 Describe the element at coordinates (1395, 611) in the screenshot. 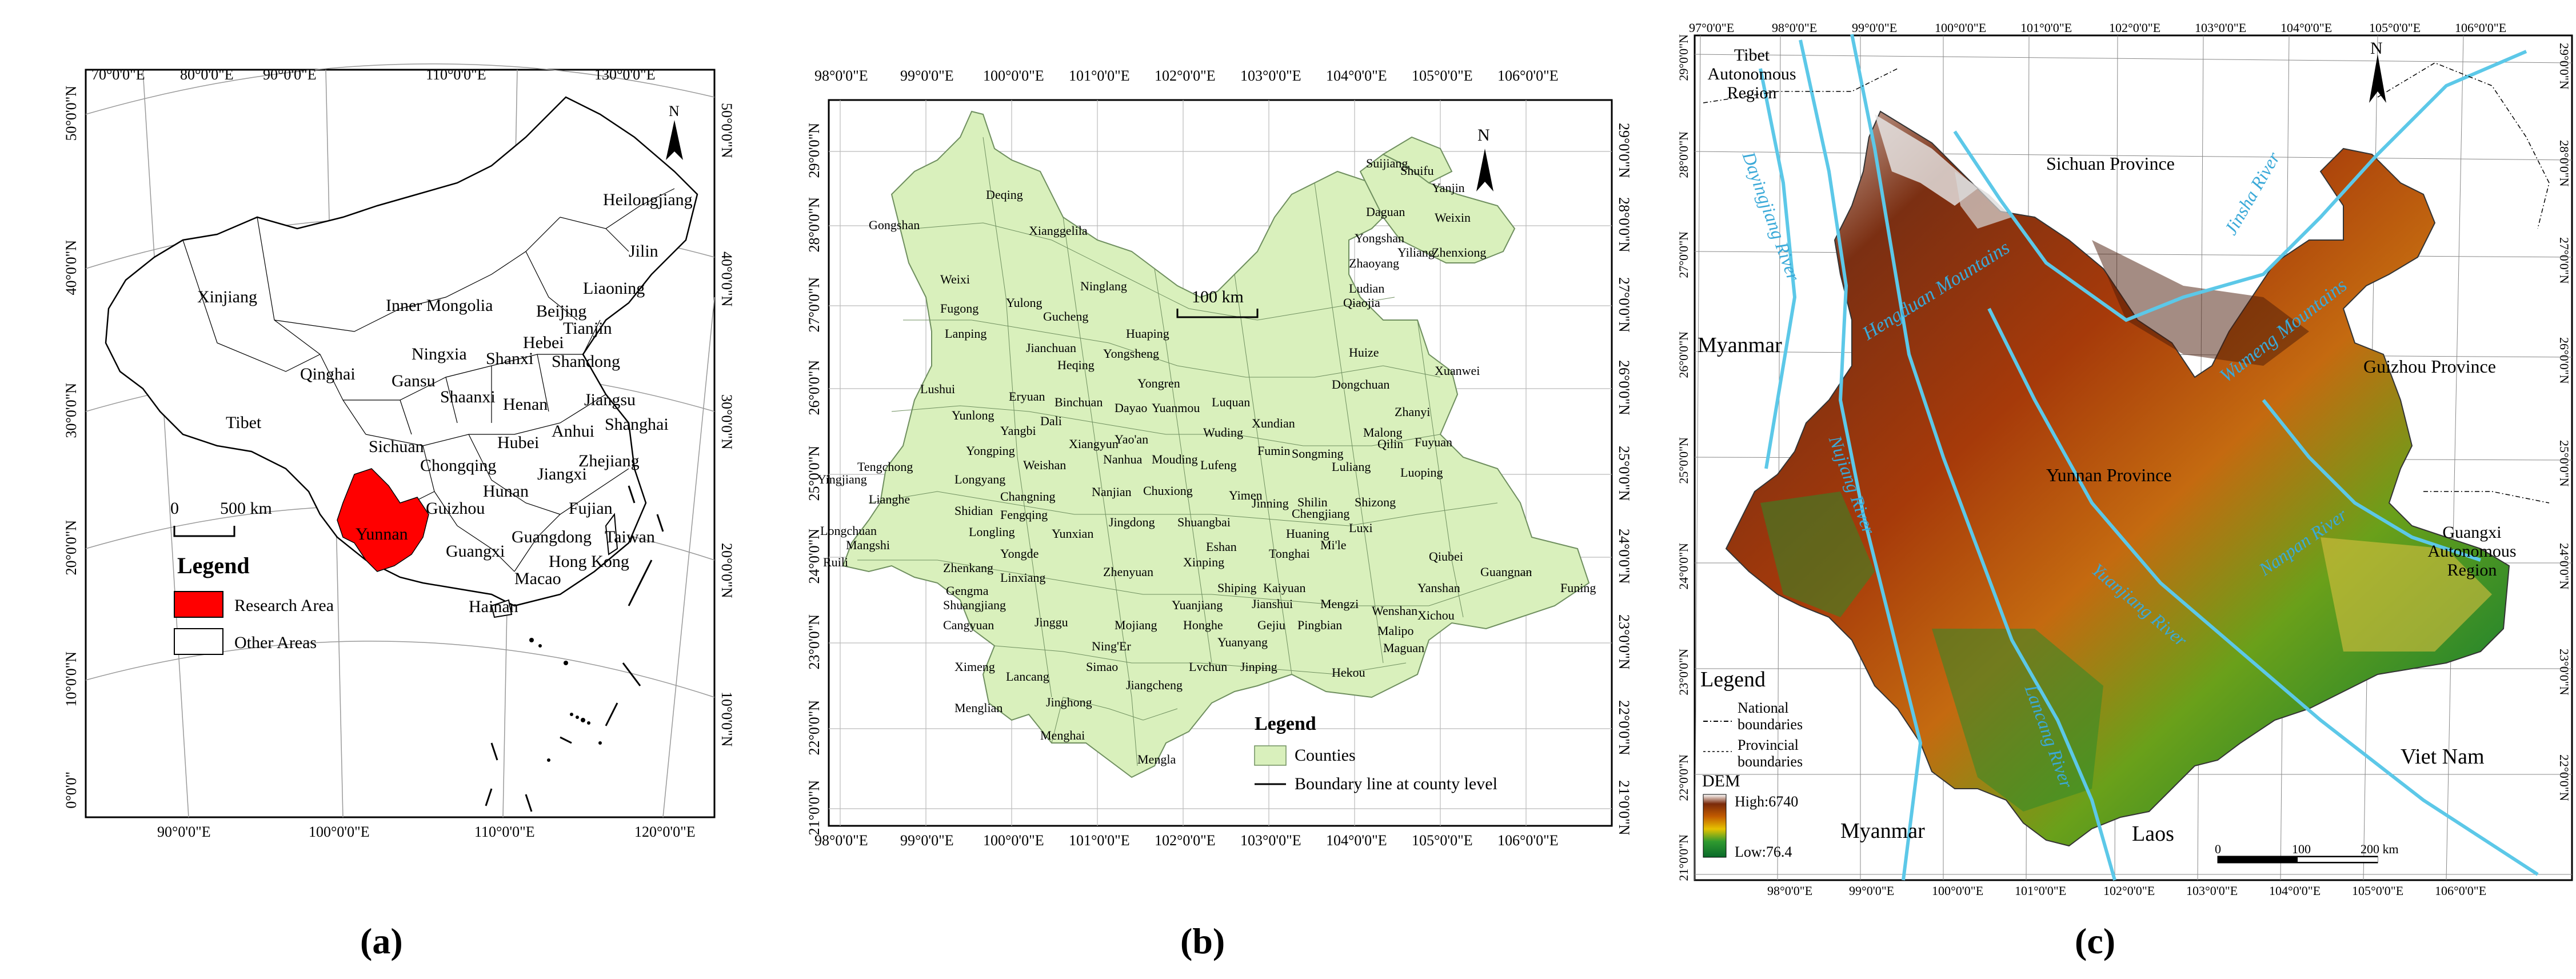

I see `county-label: Wenshan` at that location.